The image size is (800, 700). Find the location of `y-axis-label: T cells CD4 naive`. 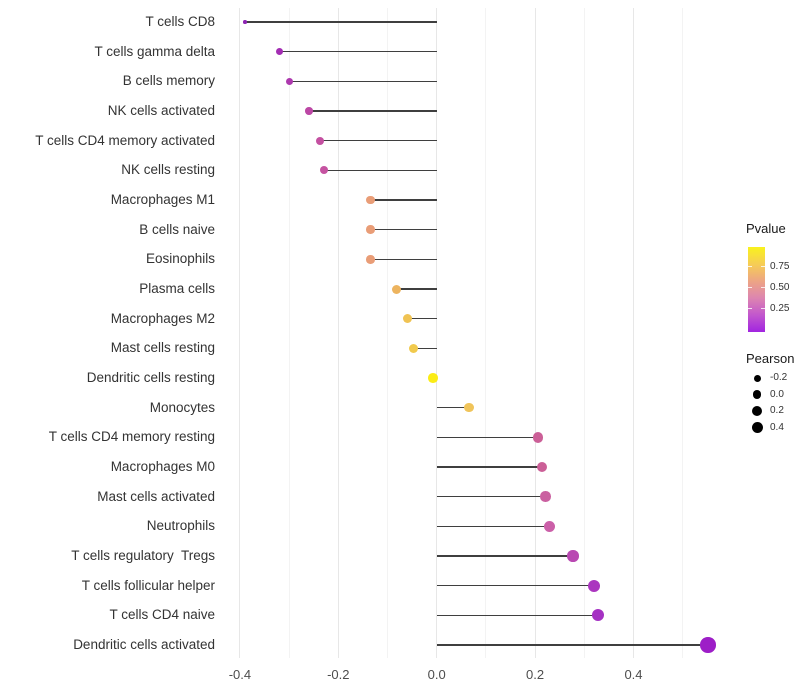

y-axis-label: T cells CD4 naive is located at coordinates (162, 615).